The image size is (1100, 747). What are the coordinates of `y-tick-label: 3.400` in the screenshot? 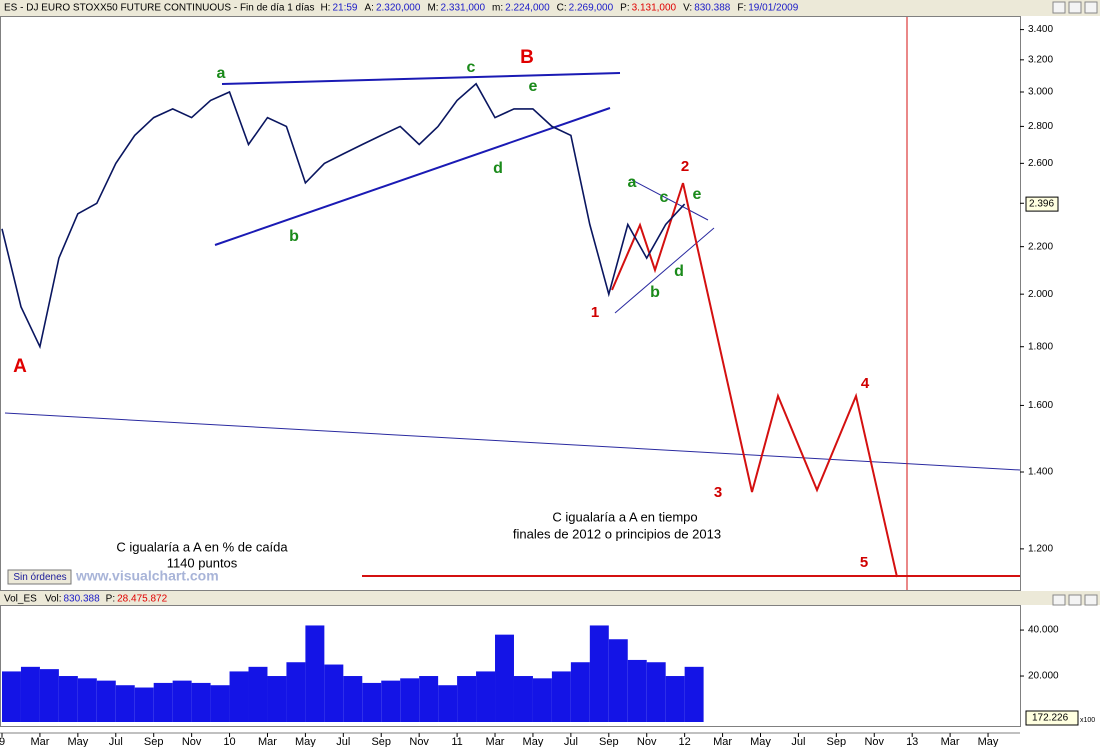 It's located at (1040, 29).